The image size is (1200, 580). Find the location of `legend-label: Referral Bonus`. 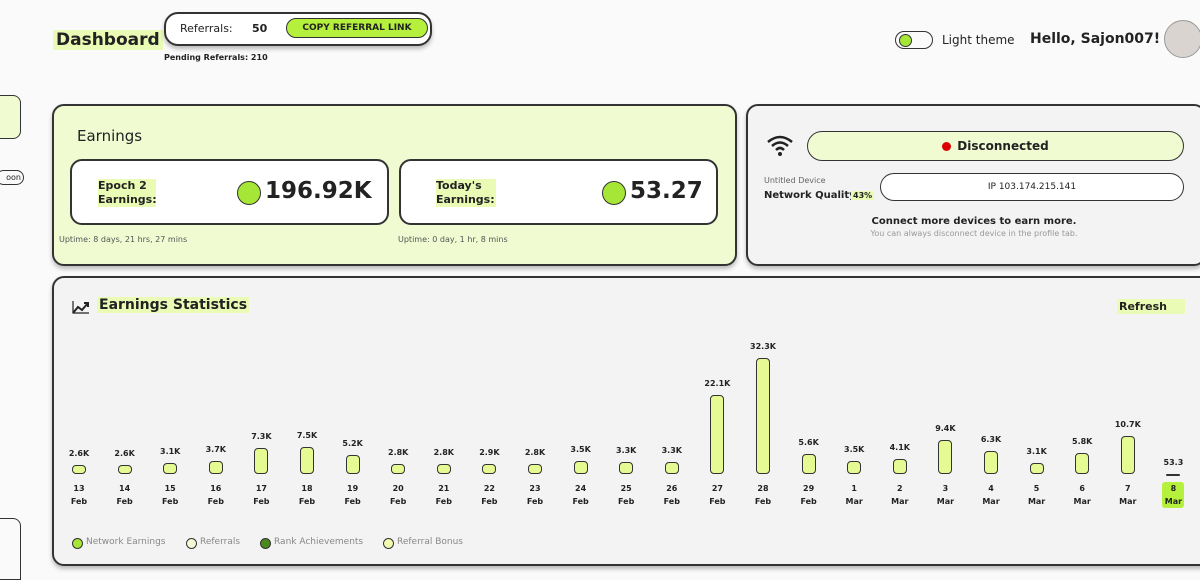

legend-label: Referral Bonus is located at coordinates (430, 542).